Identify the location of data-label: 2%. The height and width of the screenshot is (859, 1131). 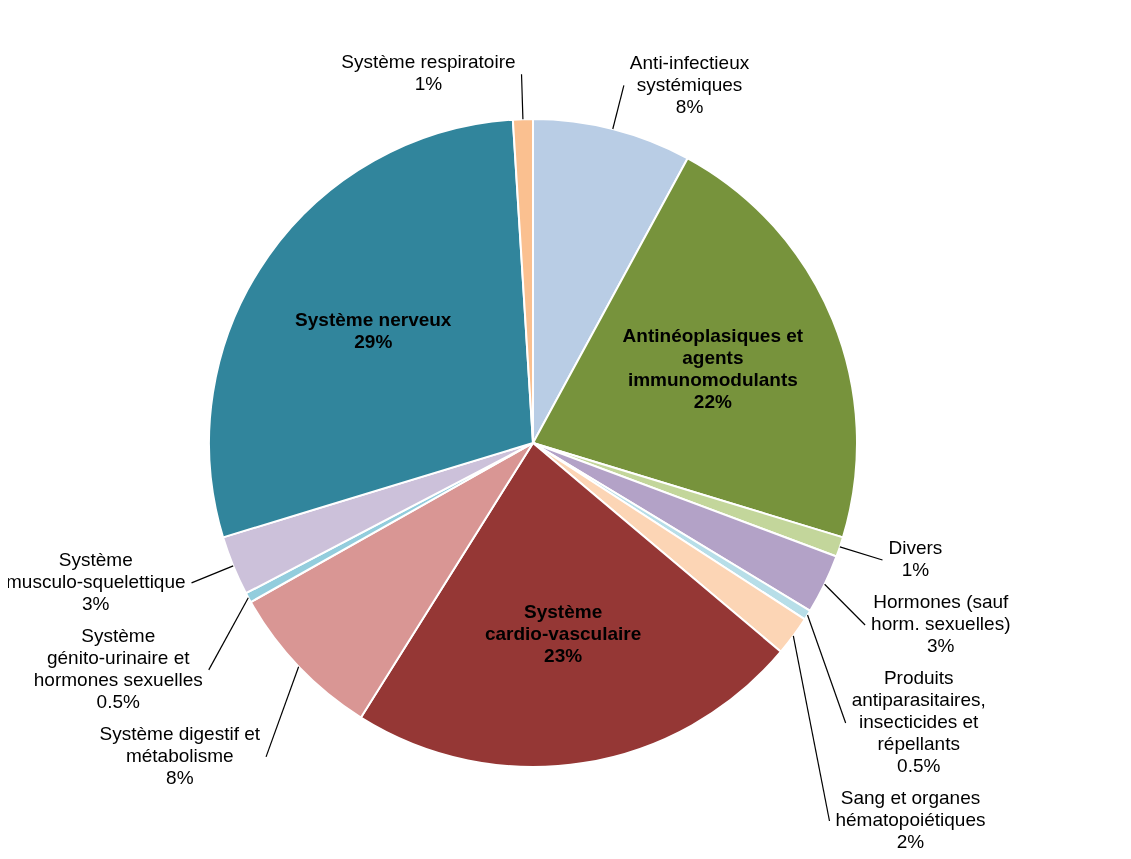
(910, 842).